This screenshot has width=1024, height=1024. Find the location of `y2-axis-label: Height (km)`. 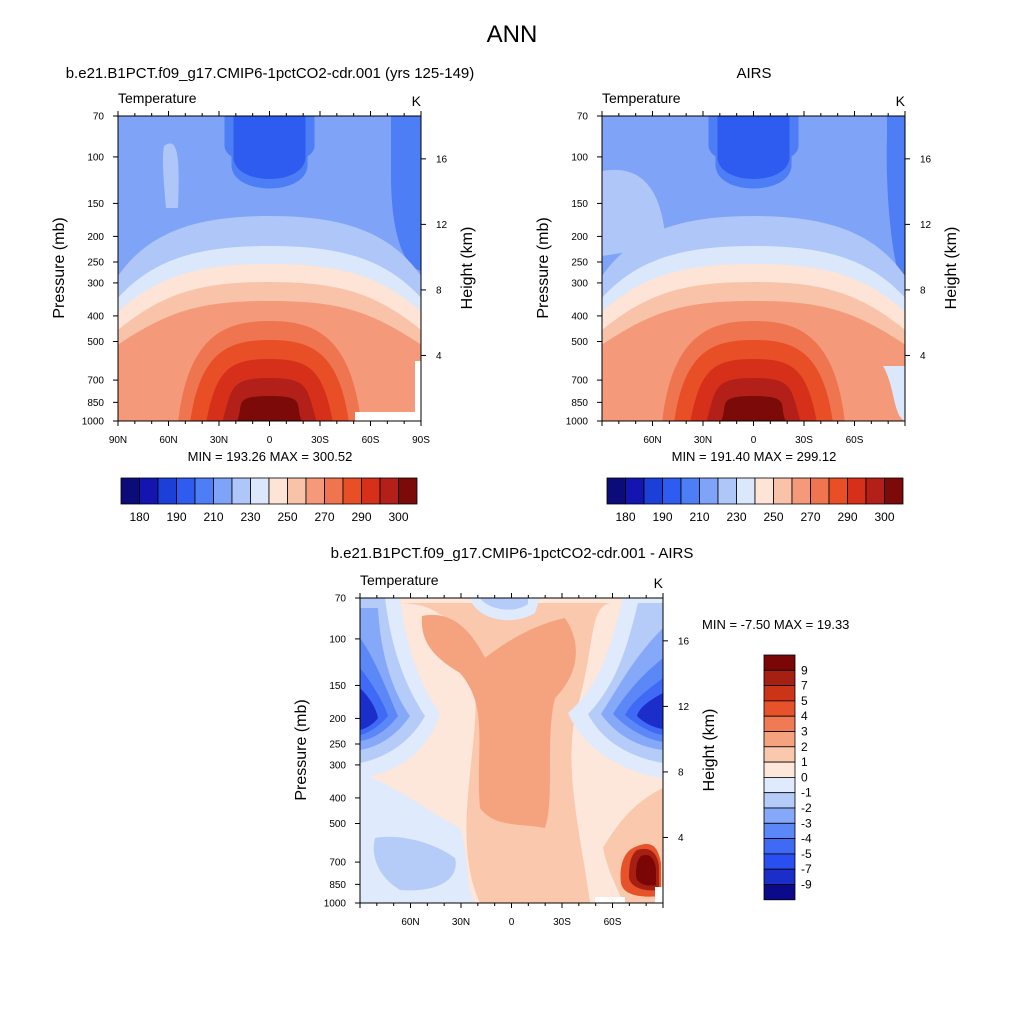

y2-axis-label: Height (km) is located at coordinates (709, 750).